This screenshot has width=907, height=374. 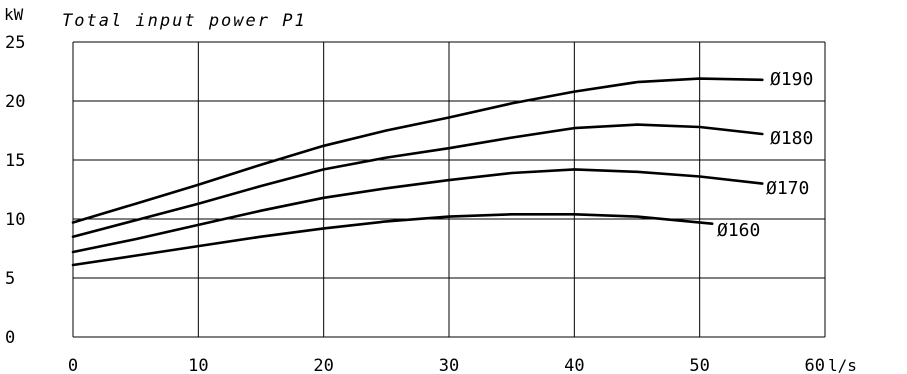 I want to click on x-tick-label: 10, so click(x=198, y=365).